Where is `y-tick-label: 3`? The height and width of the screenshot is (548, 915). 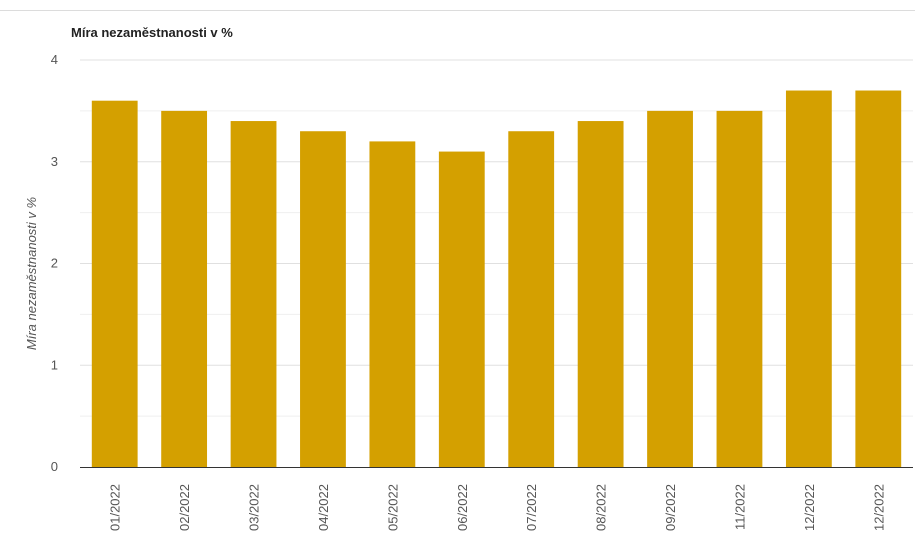
y-tick-label: 3 is located at coordinates (54, 161).